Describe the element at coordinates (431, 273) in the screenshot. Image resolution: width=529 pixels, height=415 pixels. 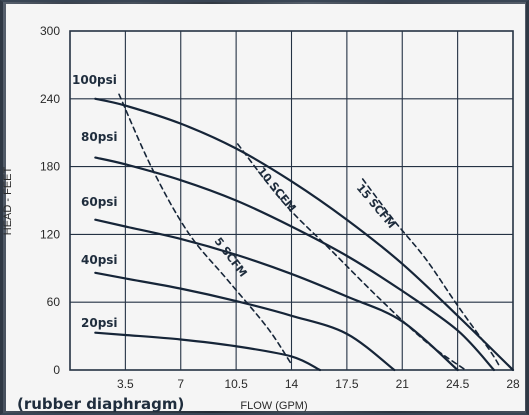
I see `series-line-15-scfm` at that location.